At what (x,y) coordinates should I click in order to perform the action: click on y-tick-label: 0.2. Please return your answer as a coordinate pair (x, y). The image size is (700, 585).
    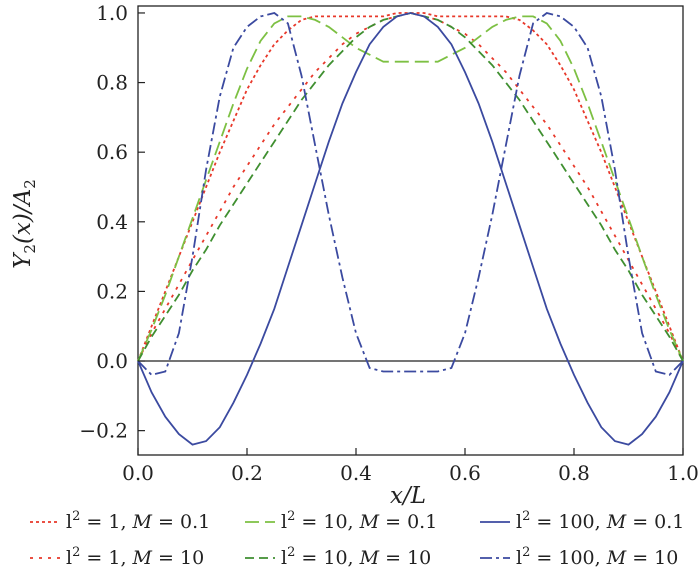
    Looking at the image, I should click on (112, 291).